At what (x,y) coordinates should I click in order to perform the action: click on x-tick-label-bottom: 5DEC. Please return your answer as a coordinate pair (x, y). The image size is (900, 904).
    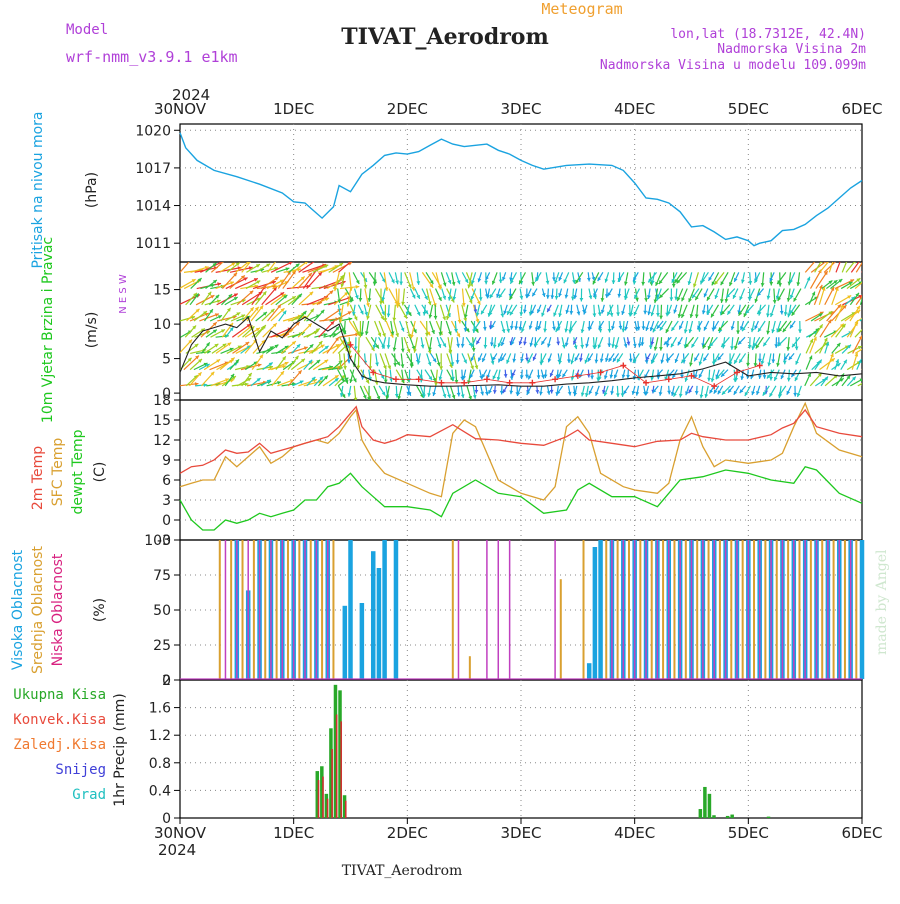
    Looking at the image, I should click on (748, 833).